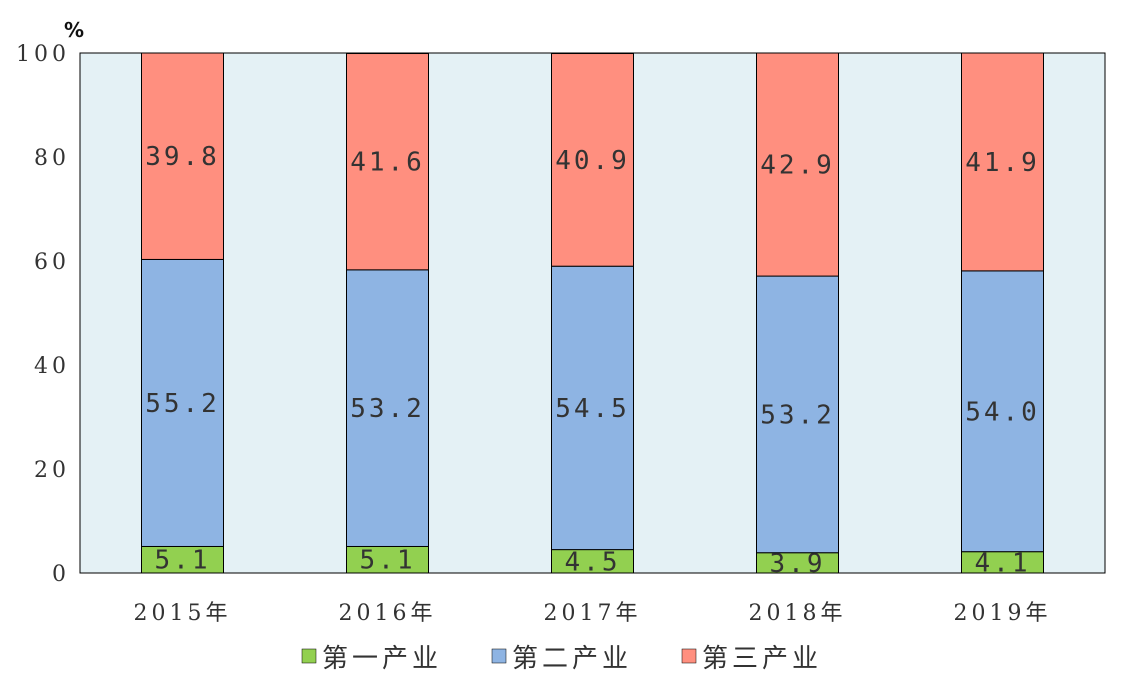 The height and width of the screenshot is (693, 1129). What do you see at coordinates (52, 158) in the screenshot?
I see `y-tick-label: 80` at bounding box center [52, 158].